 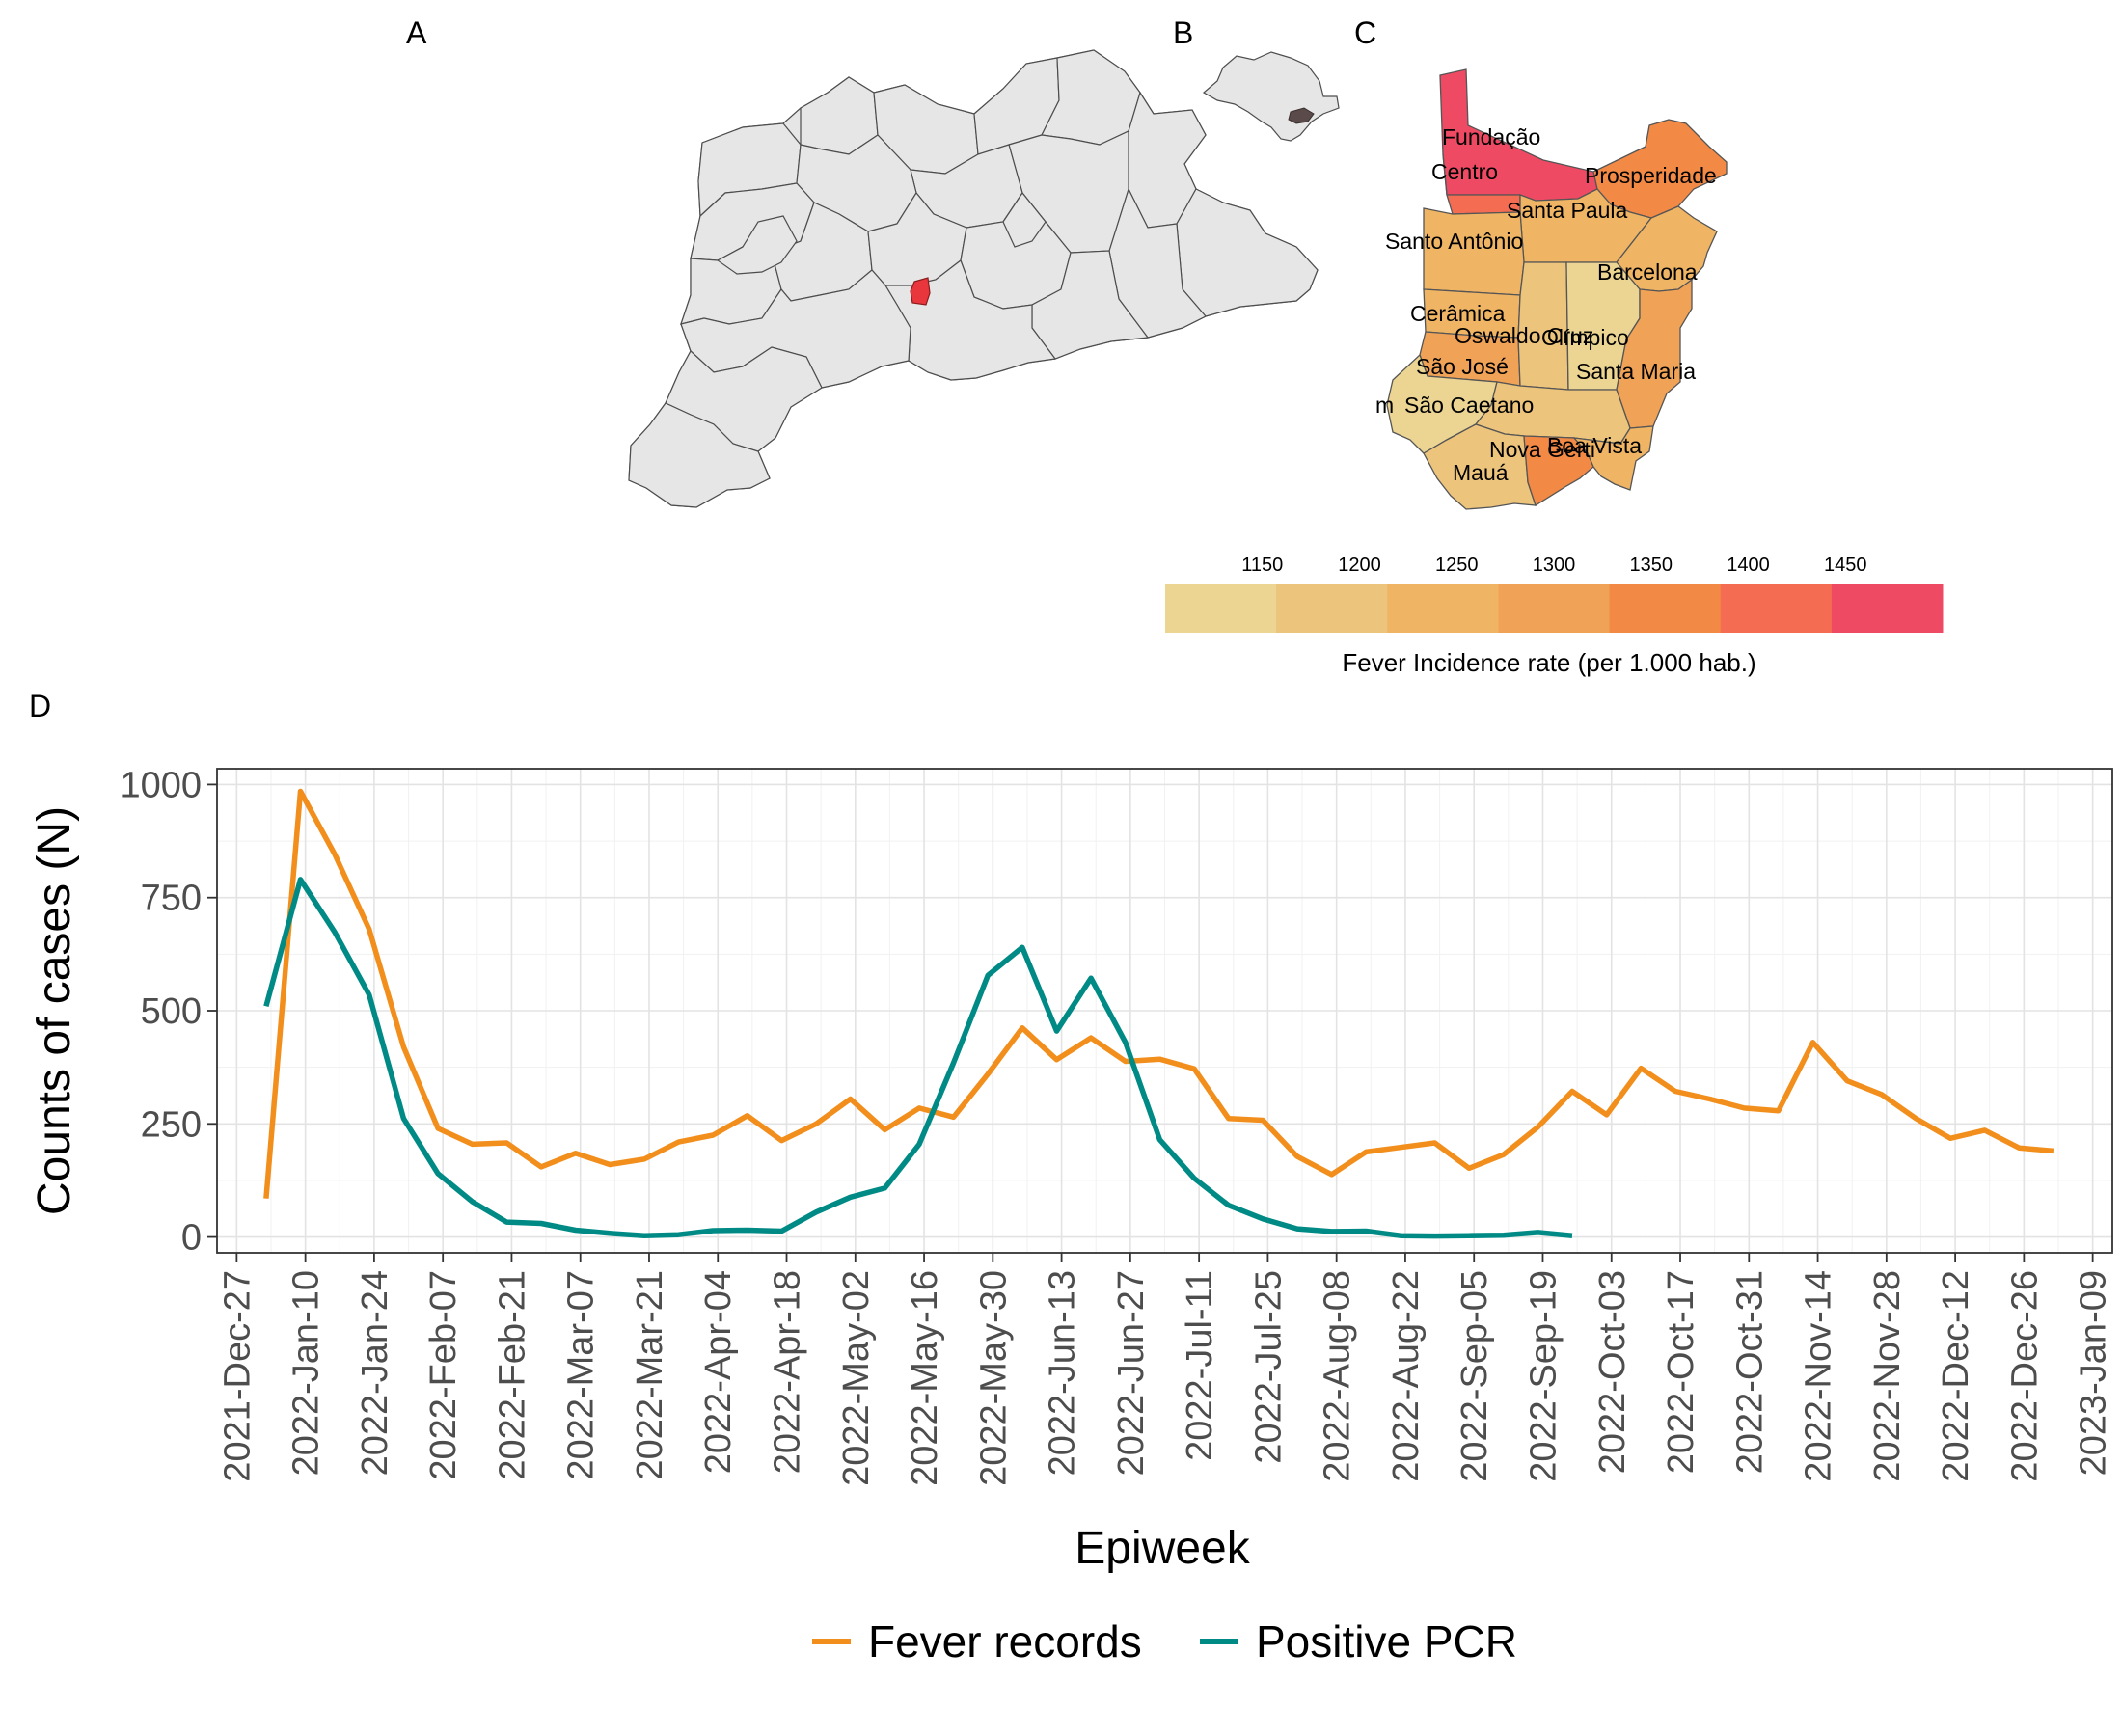 What do you see at coordinates (2024, 1376) in the screenshot?
I see `x-tick-label: 2022-Dec-26` at bounding box center [2024, 1376].